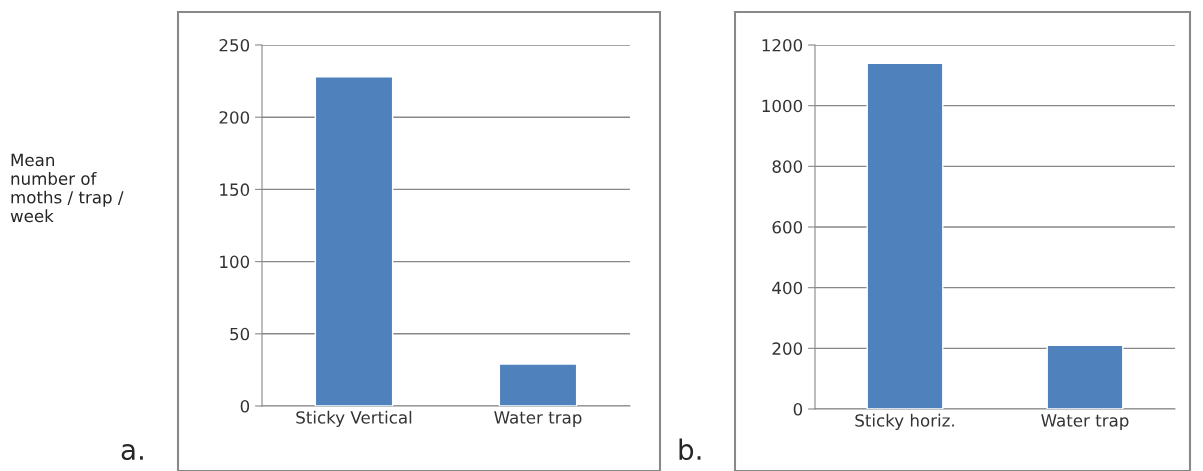 The height and width of the screenshot is (471, 1203). I want to click on y-tick-label: 400, so click(787, 288).